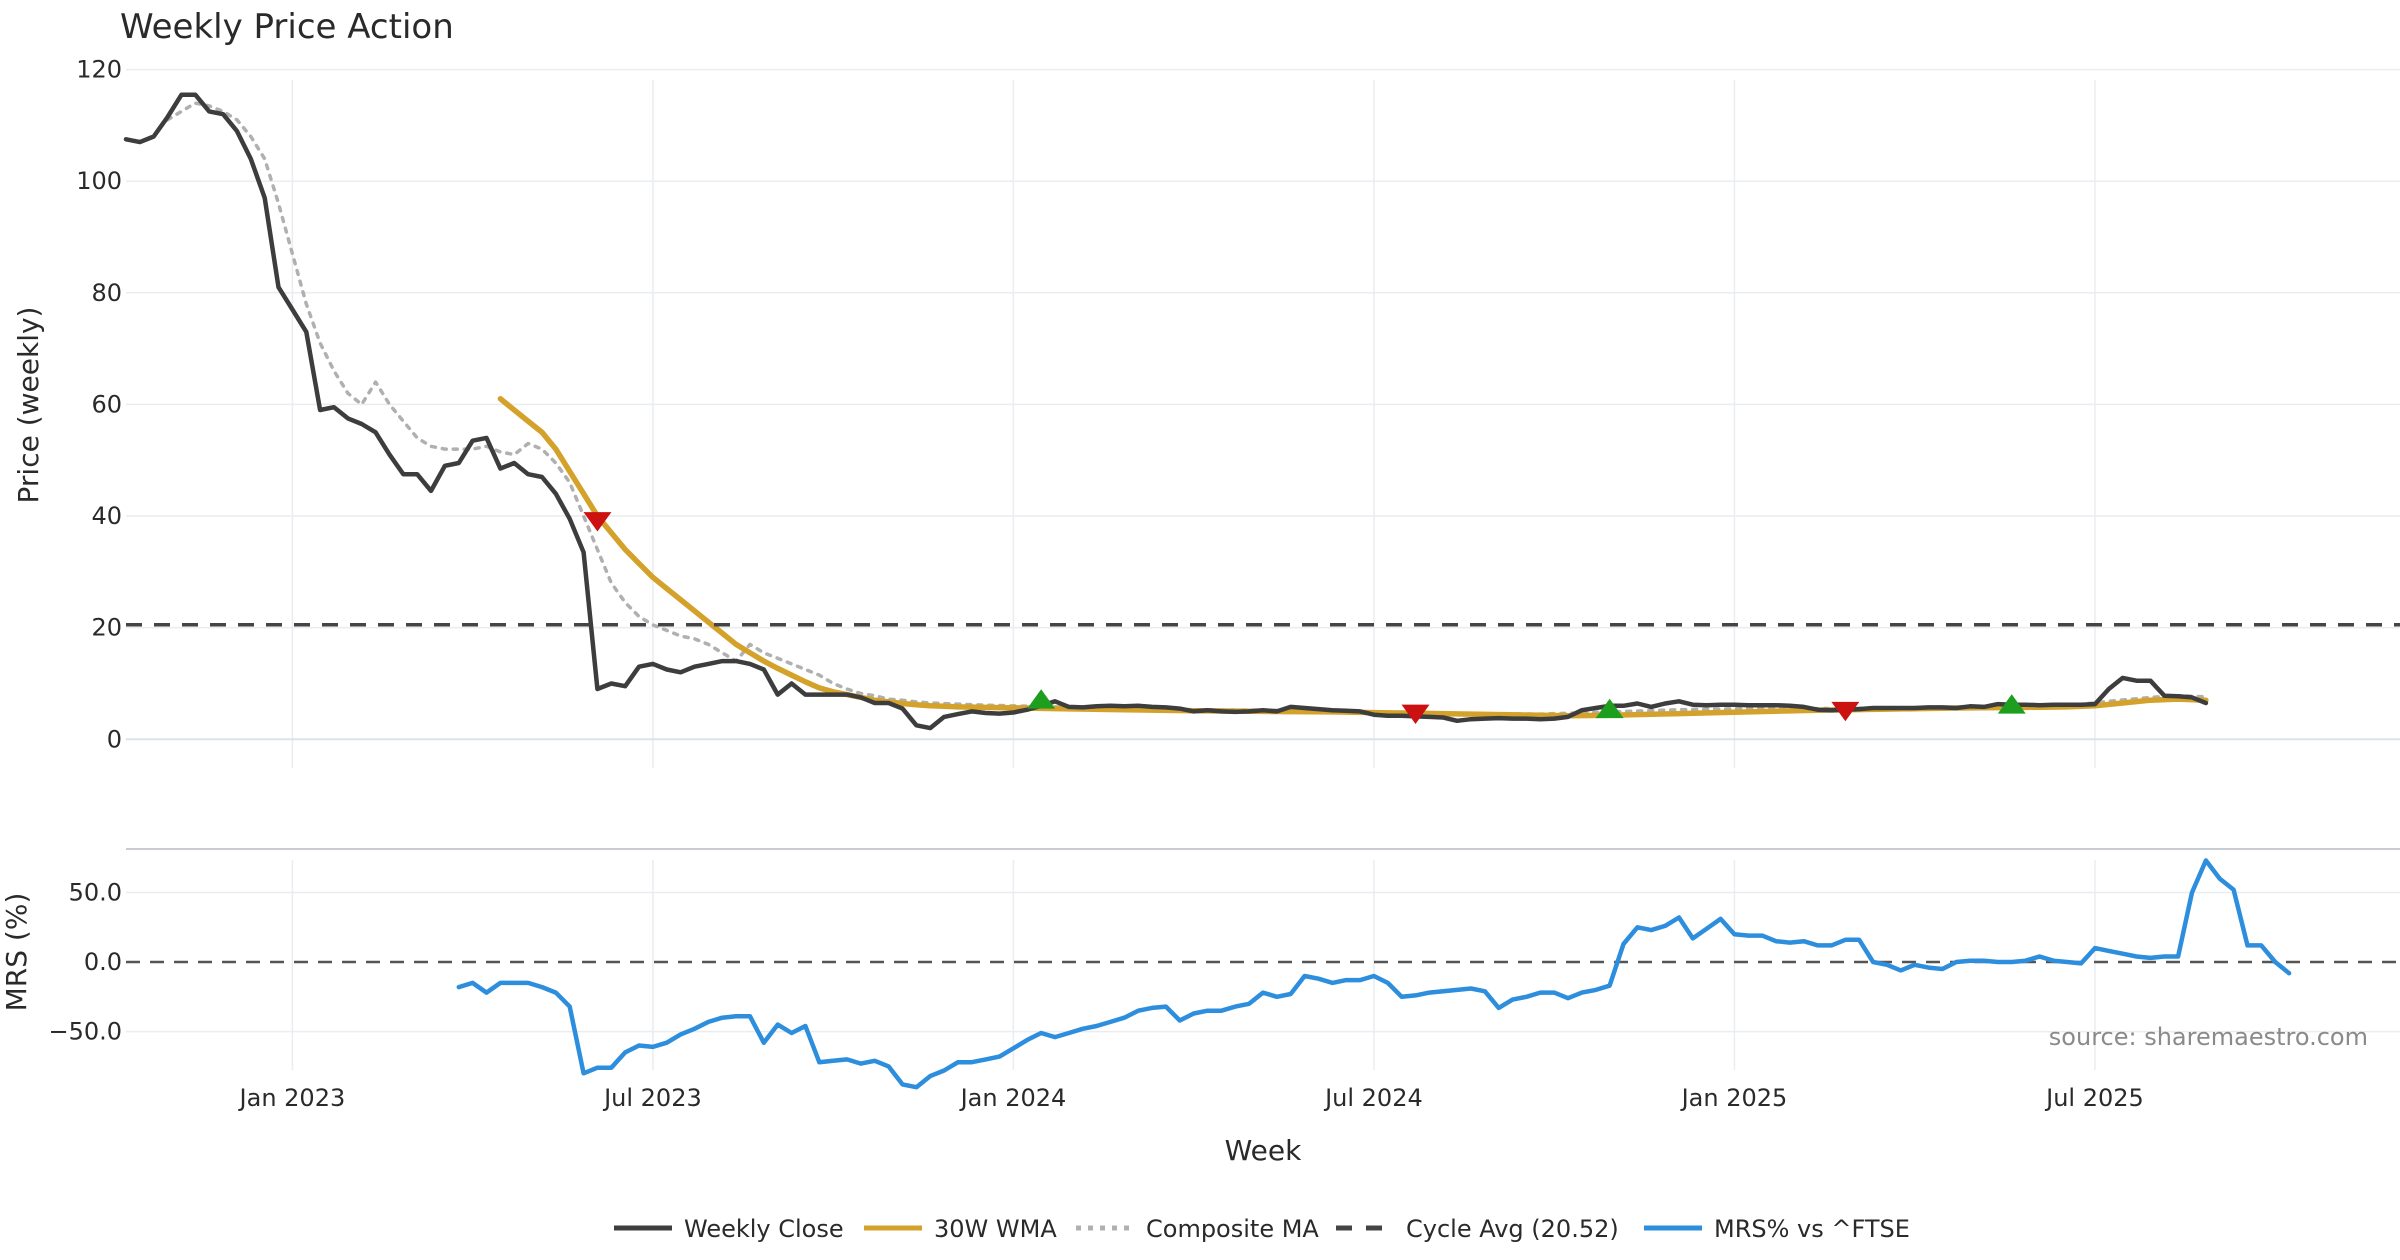 The height and width of the screenshot is (1260, 2400). Describe the element at coordinates (28, 405) in the screenshot. I see `price-y-axis-title: Price (weekly)` at that location.